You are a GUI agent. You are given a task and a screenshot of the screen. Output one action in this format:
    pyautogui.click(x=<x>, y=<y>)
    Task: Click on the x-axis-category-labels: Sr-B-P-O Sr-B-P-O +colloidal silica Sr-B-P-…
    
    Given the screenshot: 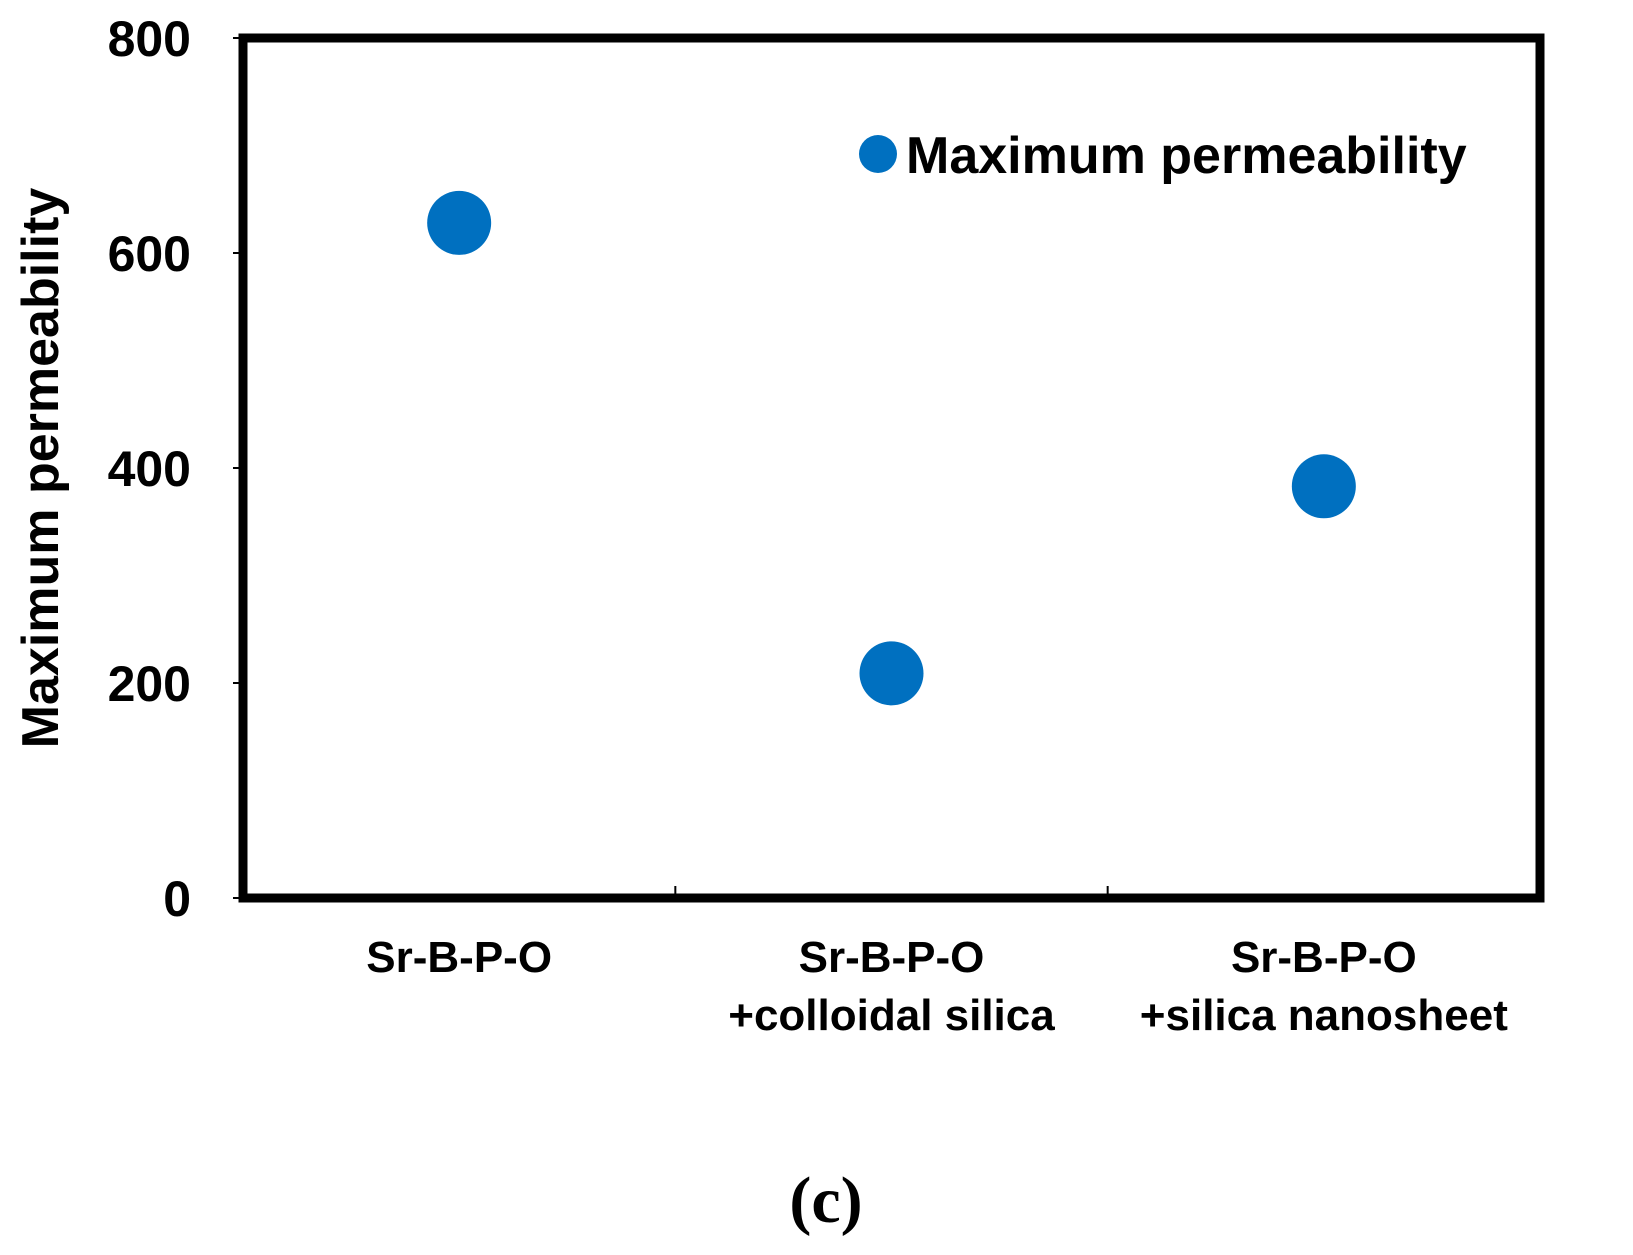 What is the action you would take?
    pyautogui.click(x=937, y=986)
    